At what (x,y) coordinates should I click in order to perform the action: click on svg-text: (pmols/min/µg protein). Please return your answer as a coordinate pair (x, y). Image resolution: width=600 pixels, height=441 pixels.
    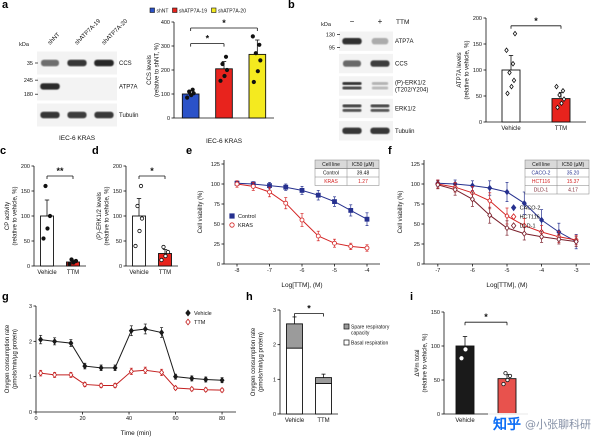
    Looking at the image, I should click on (16, 359).